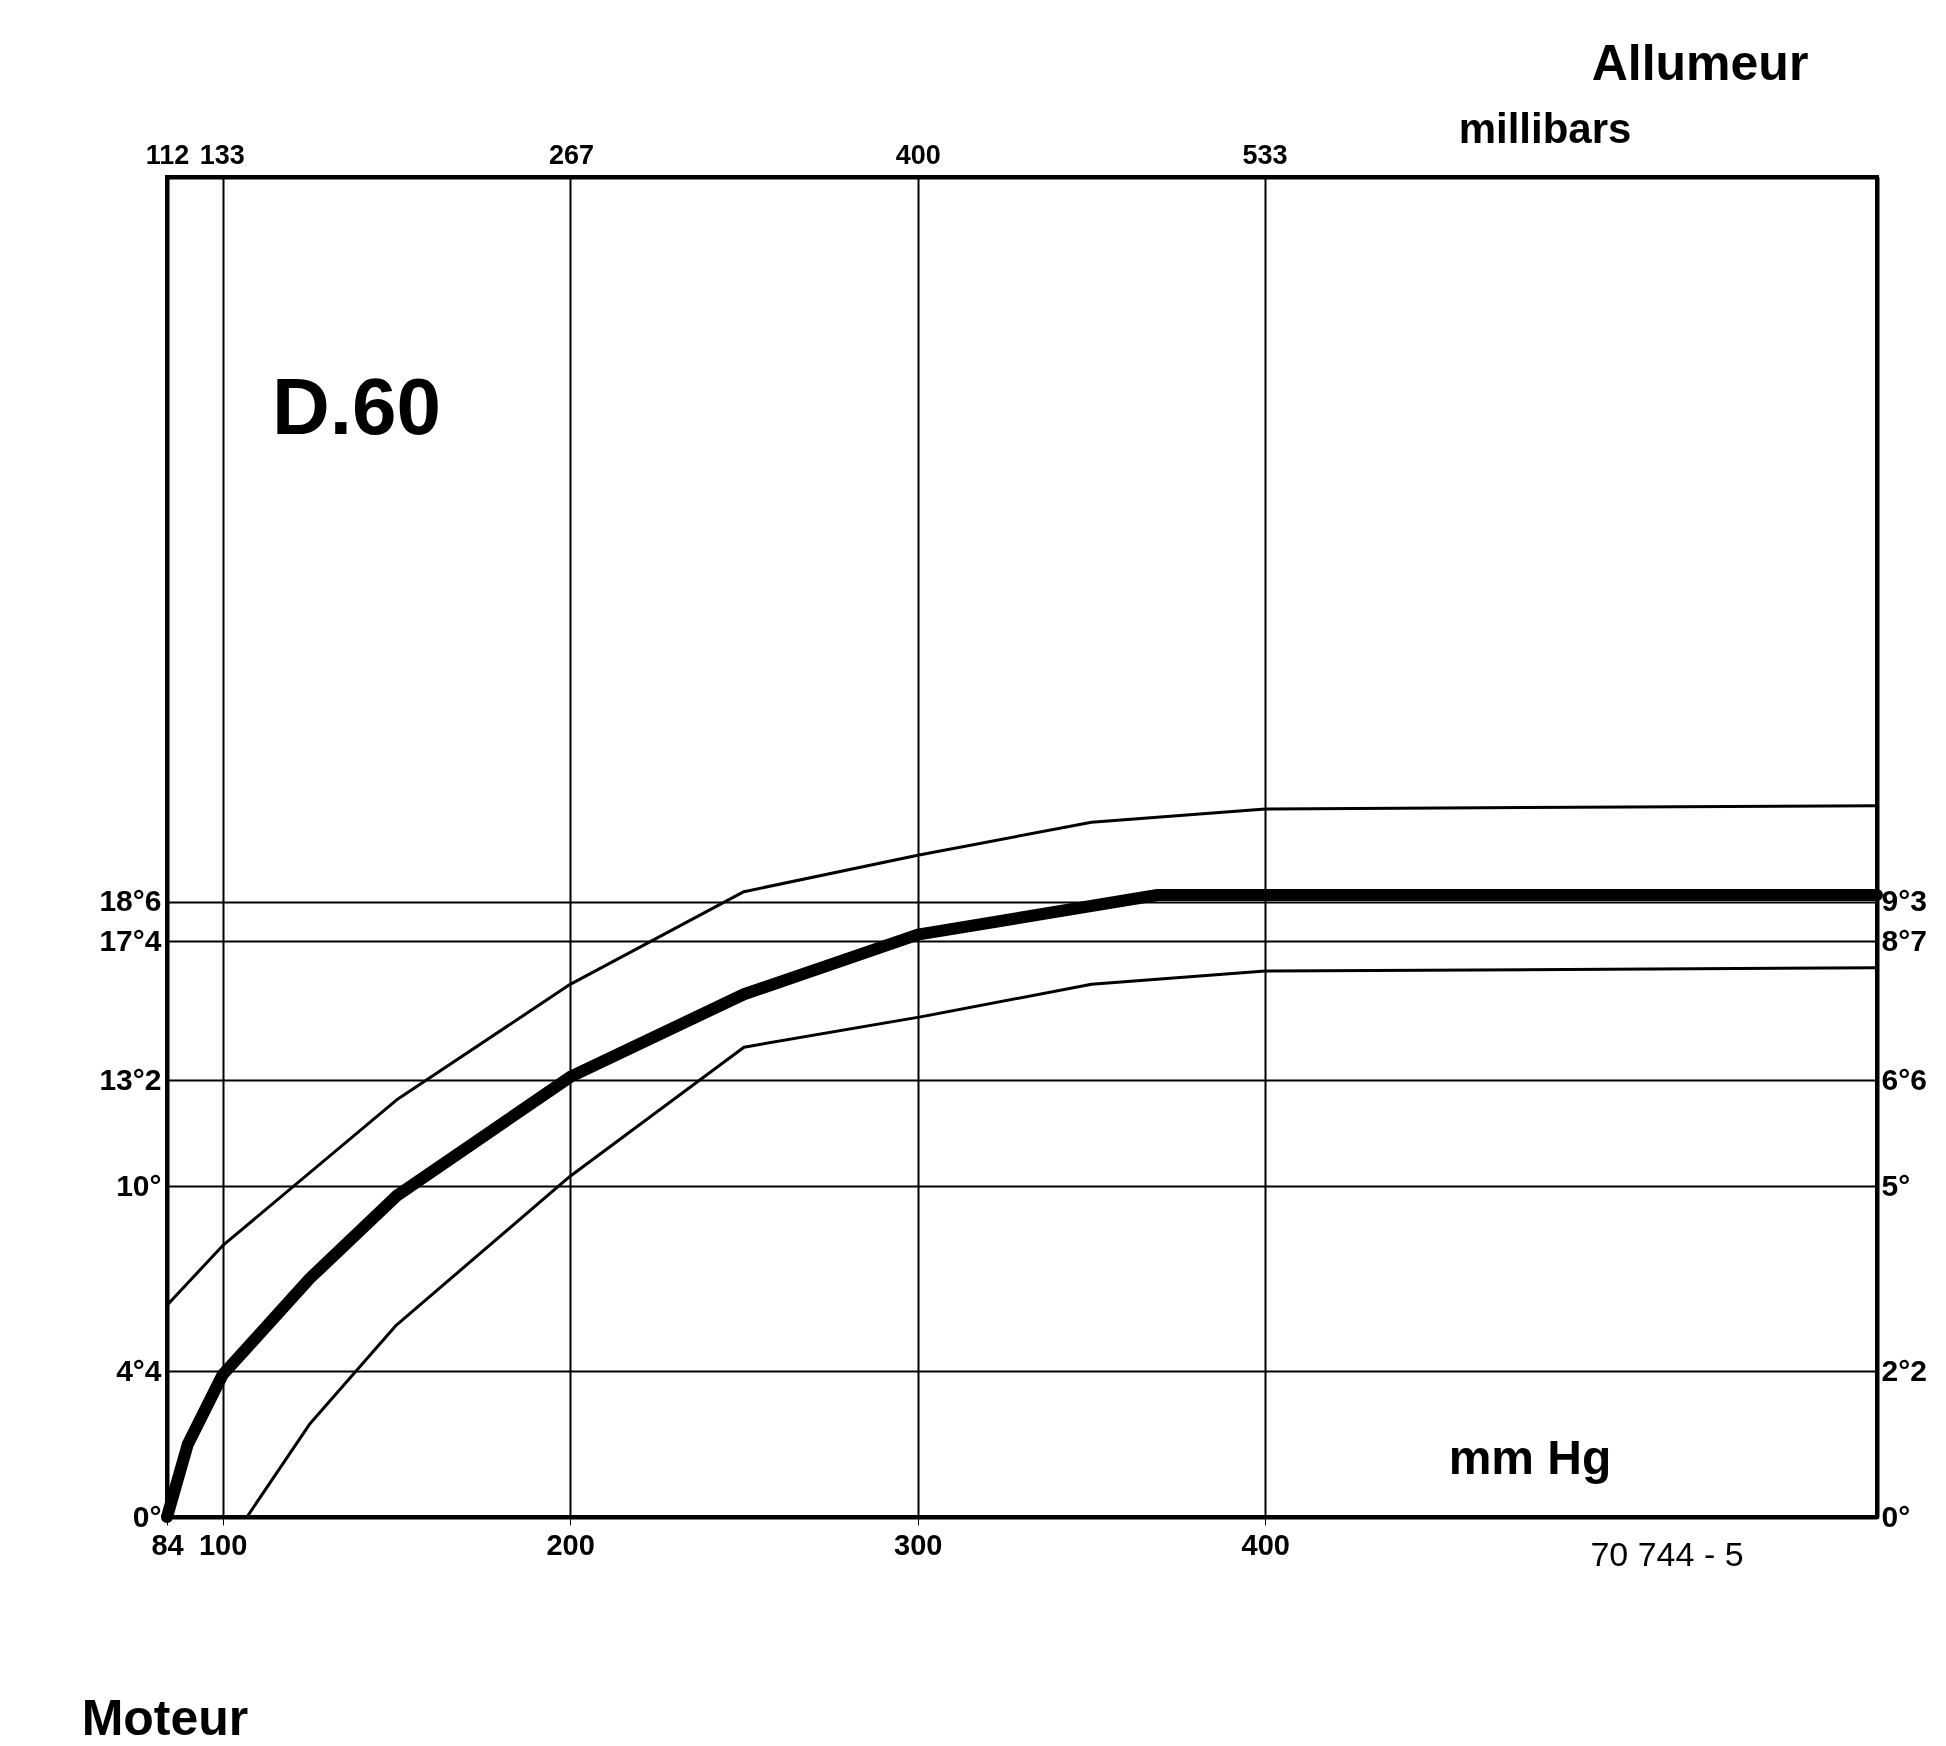 The width and height of the screenshot is (1946, 1746). What do you see at coordinates (1265, 154) in the screenshot?
I see `x2-tick-label: 533` at bounding box center [1265, 154].